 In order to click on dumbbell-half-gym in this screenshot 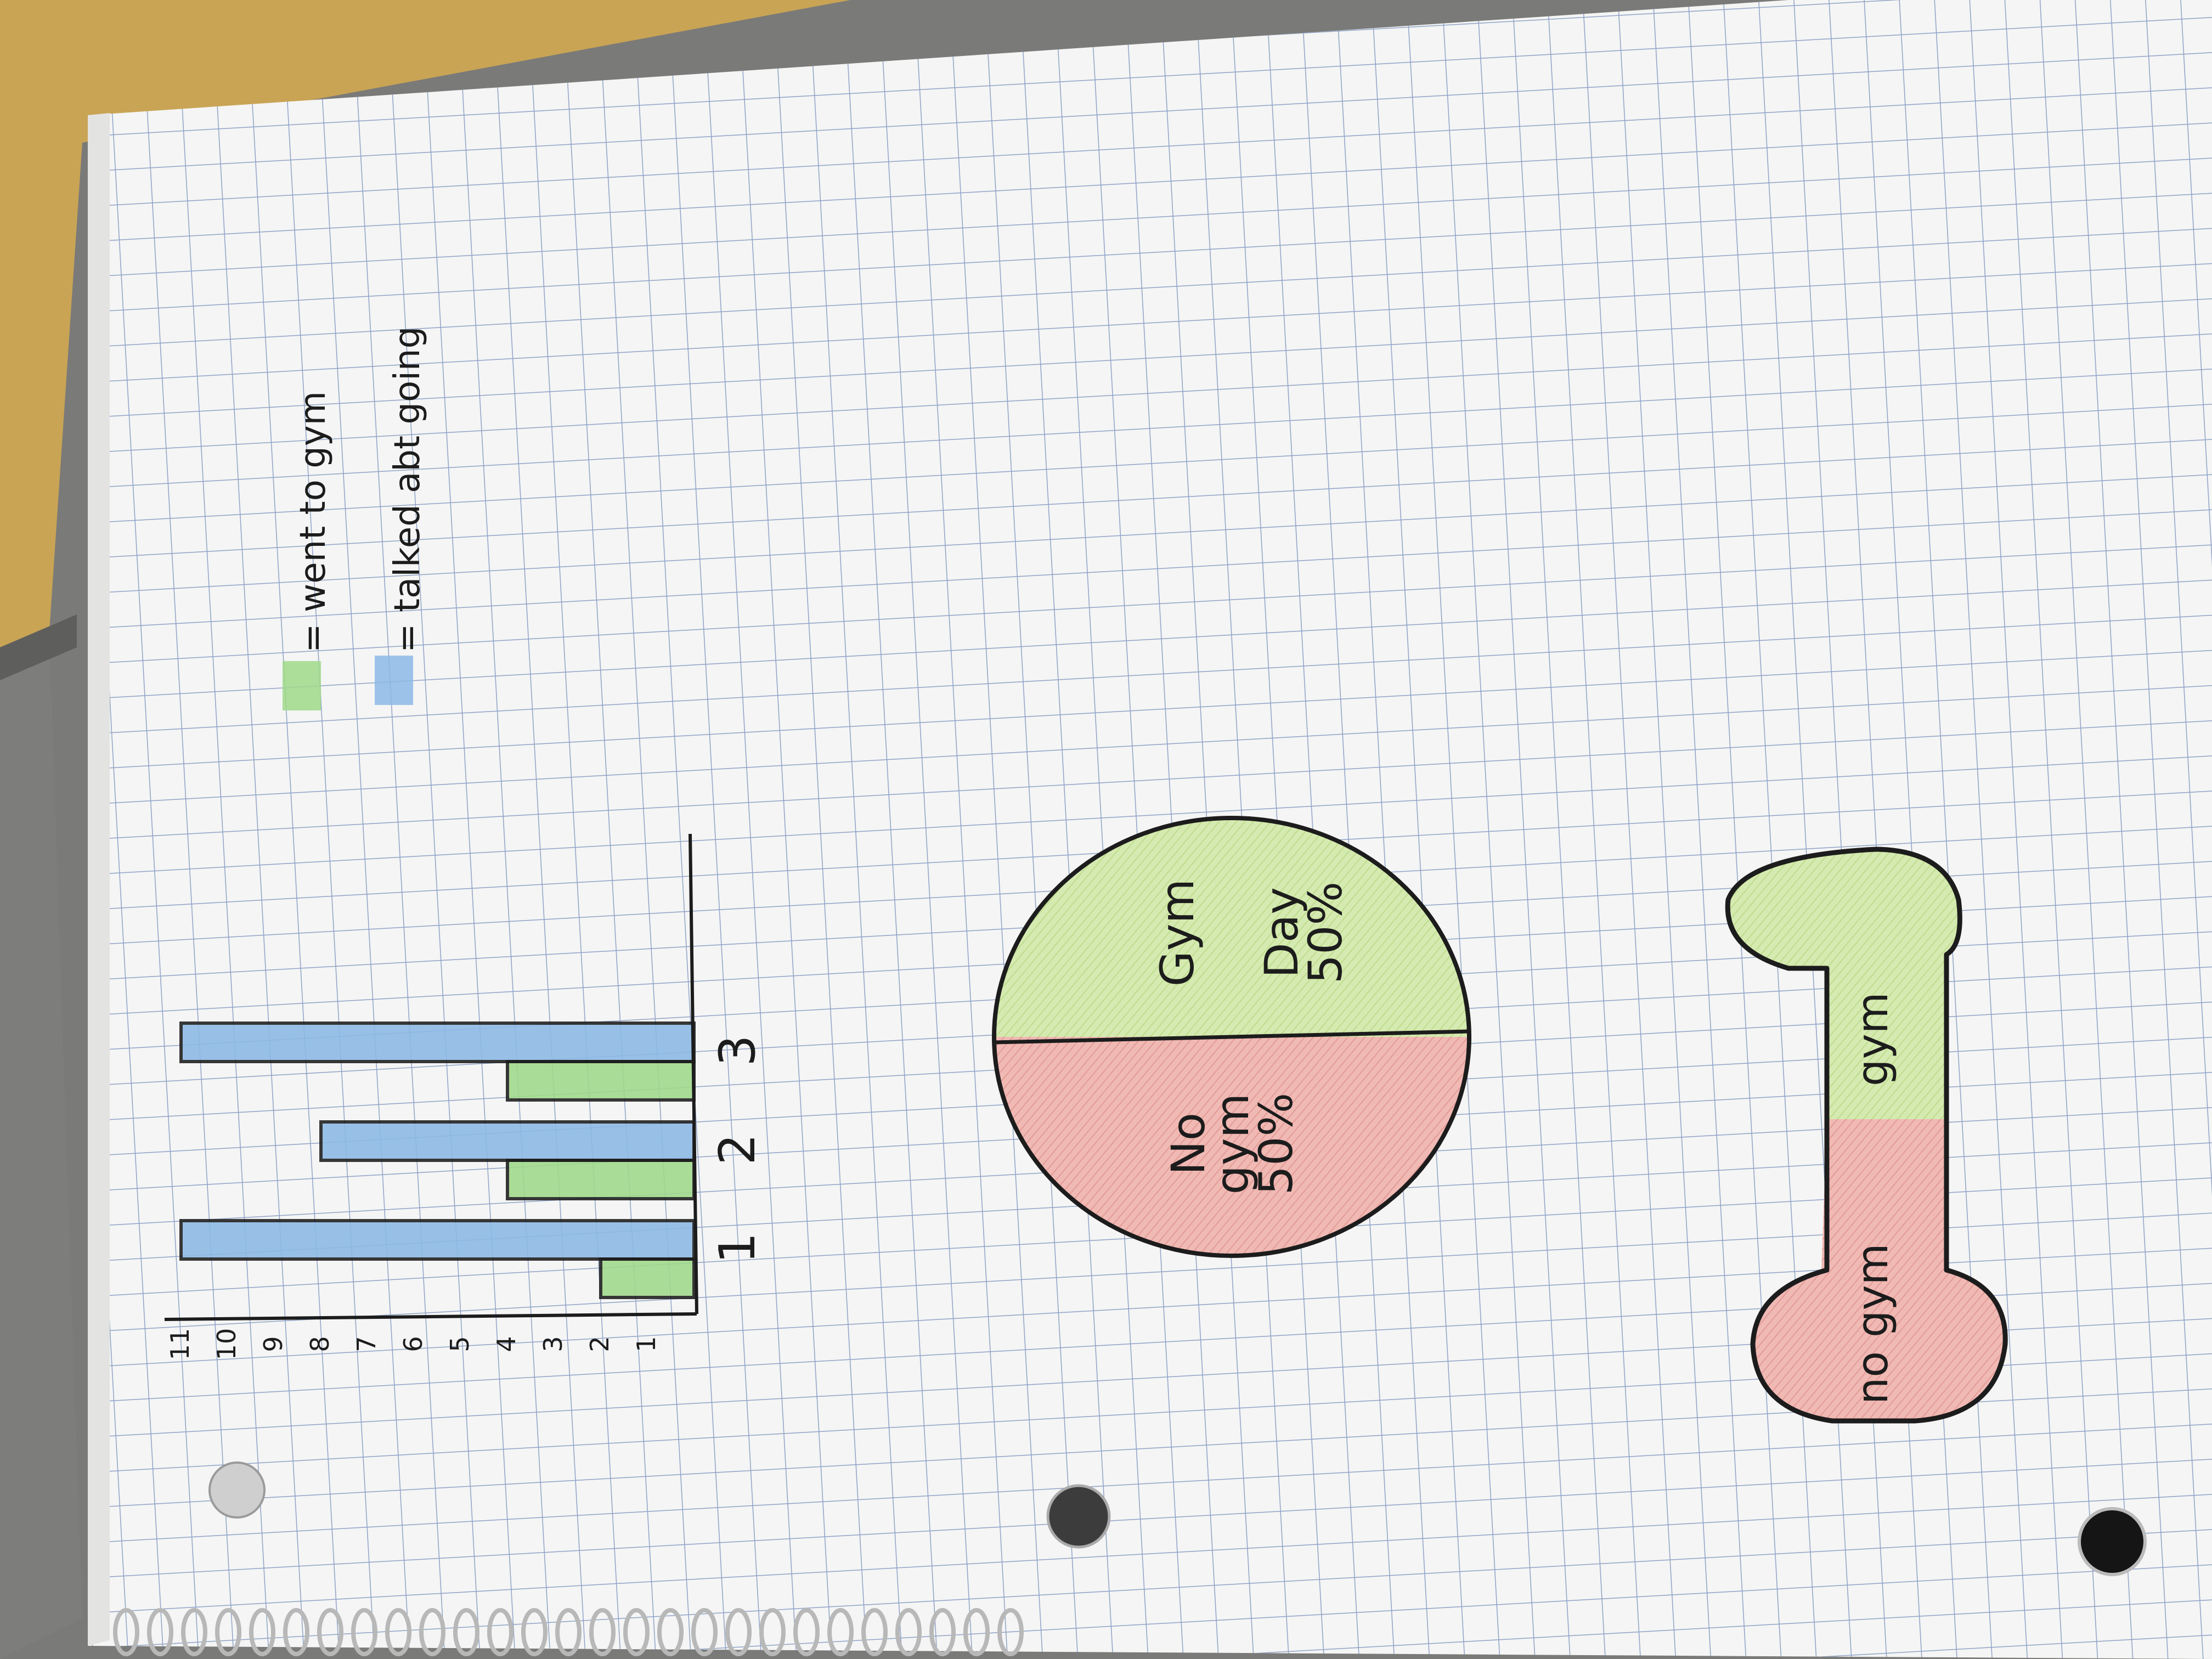, I will do `click(1844, 984)`.